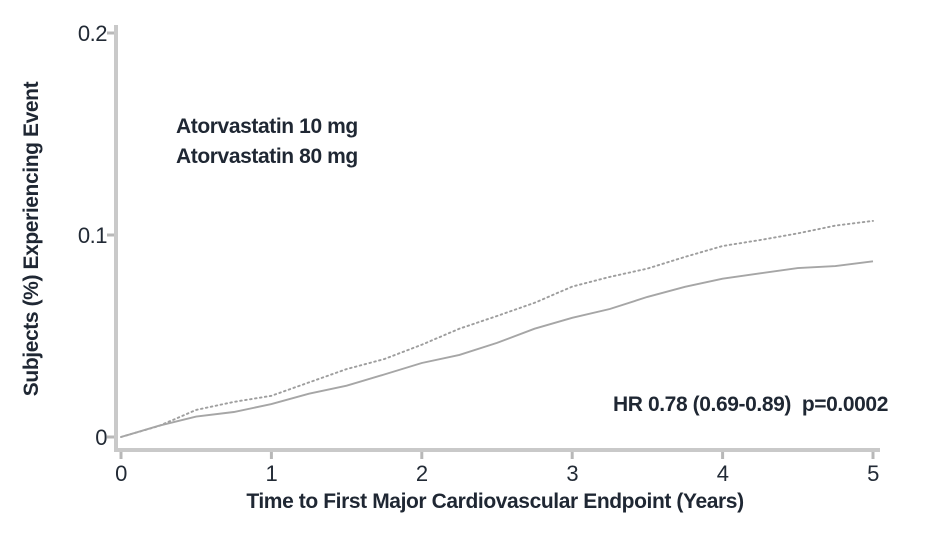 Image resolution: width=946 pixels, height=534 pixels. Describe the element at coordinates (101, 437) in the screenshot. I see `y-tick-label: 0` at that location.